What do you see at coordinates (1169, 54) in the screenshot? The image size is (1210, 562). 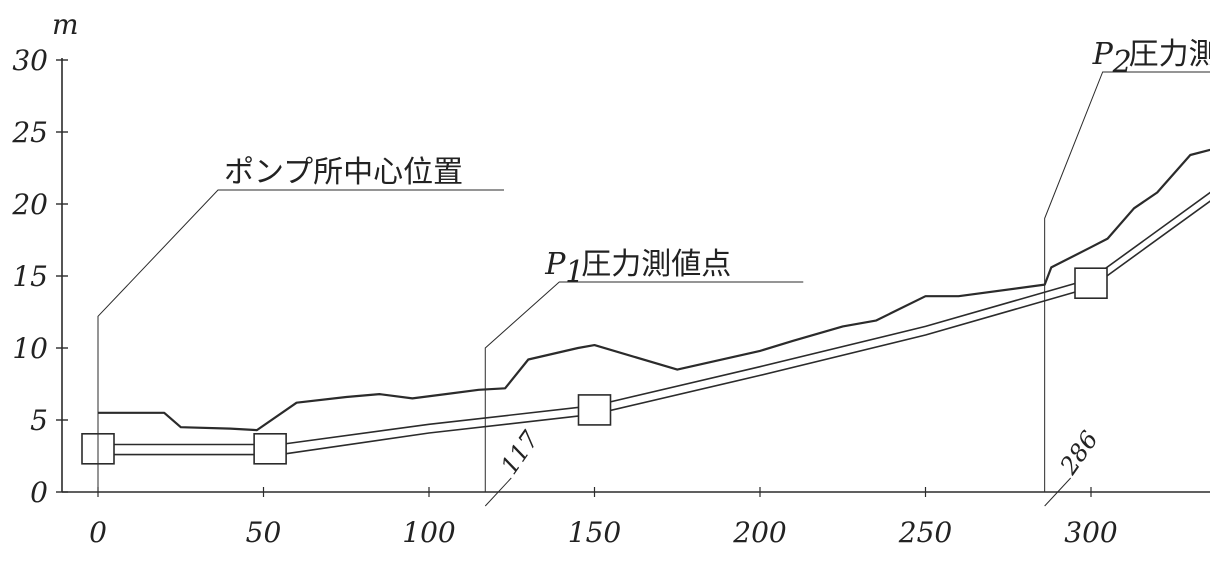 I see `p2-label: 圧力測値点` at bounding box center [1169, 54].